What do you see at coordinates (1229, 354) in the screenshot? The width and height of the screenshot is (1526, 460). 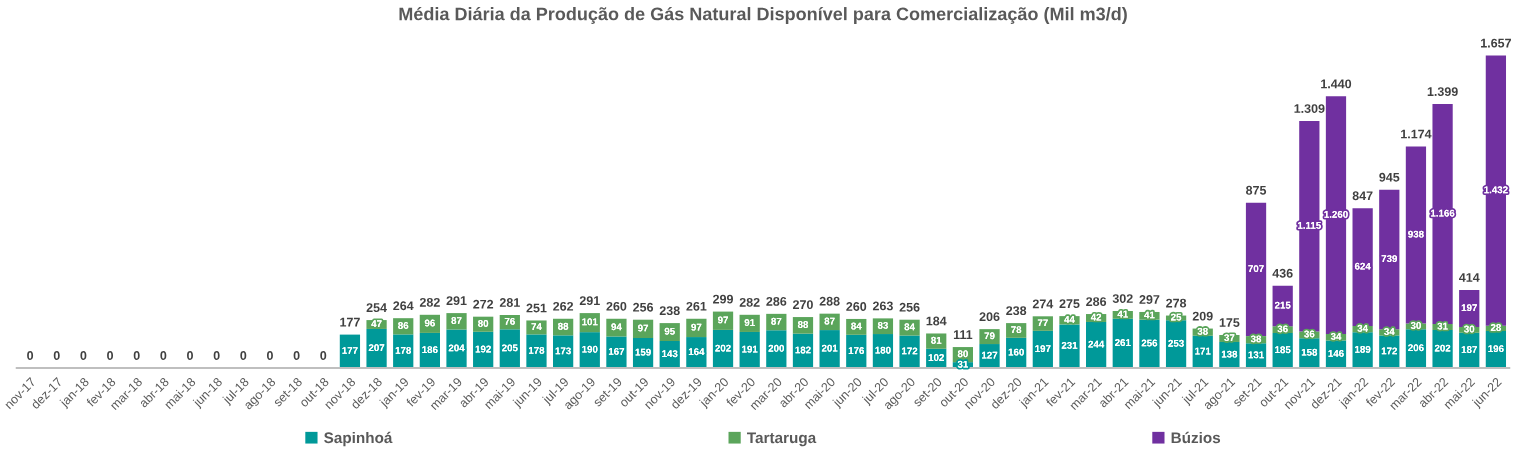 I see `data-label: 138` at bounding box center [1229, 354].